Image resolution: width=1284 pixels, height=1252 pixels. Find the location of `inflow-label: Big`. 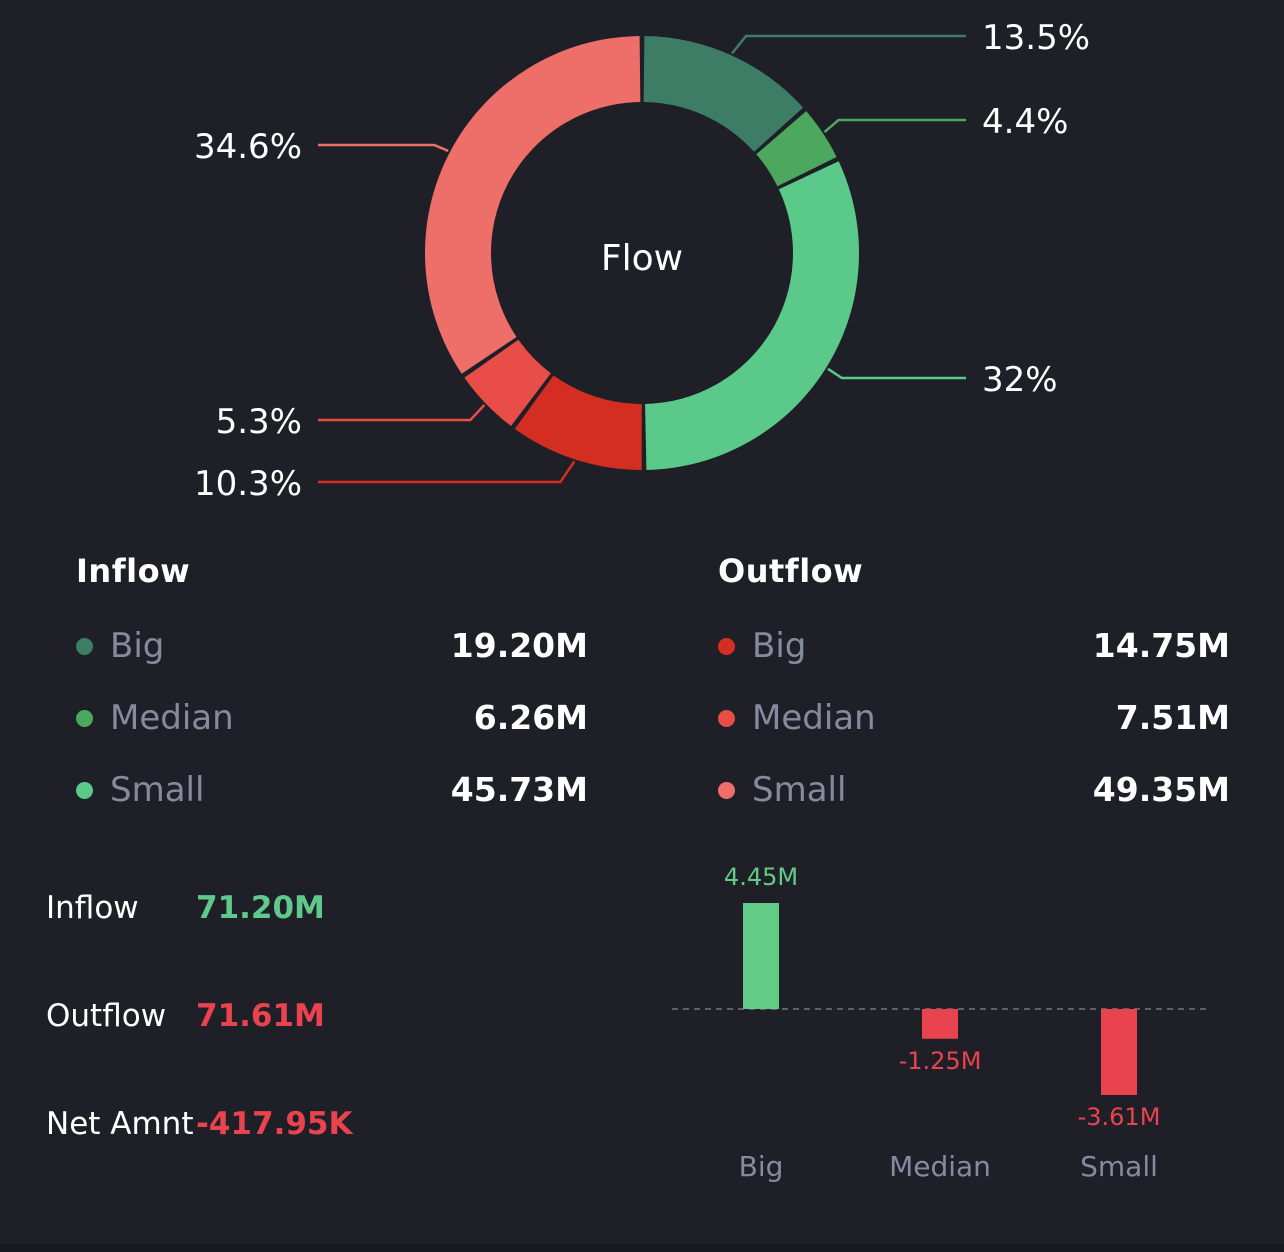

inflow-label: Big is located at coordinates (137, 646).